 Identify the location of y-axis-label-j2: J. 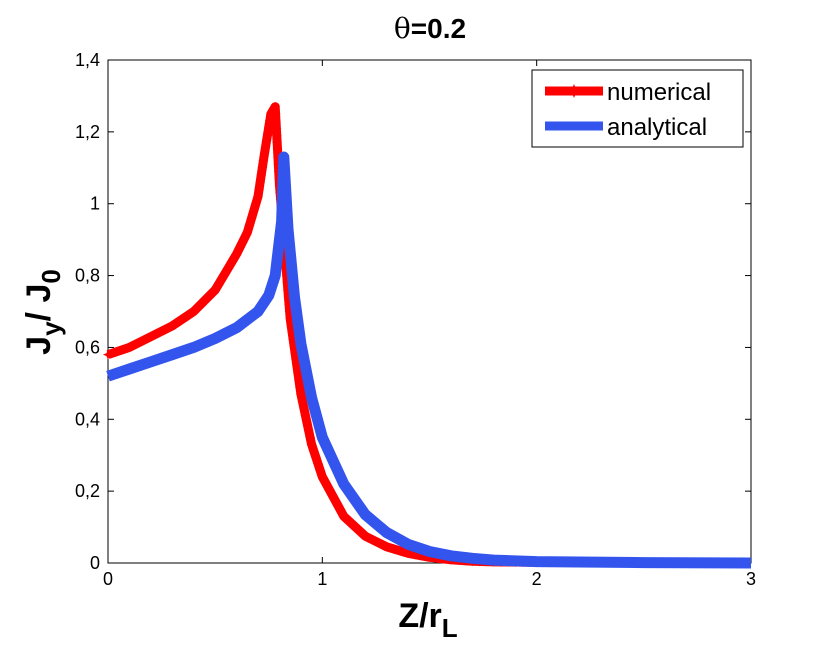
(39, 293).